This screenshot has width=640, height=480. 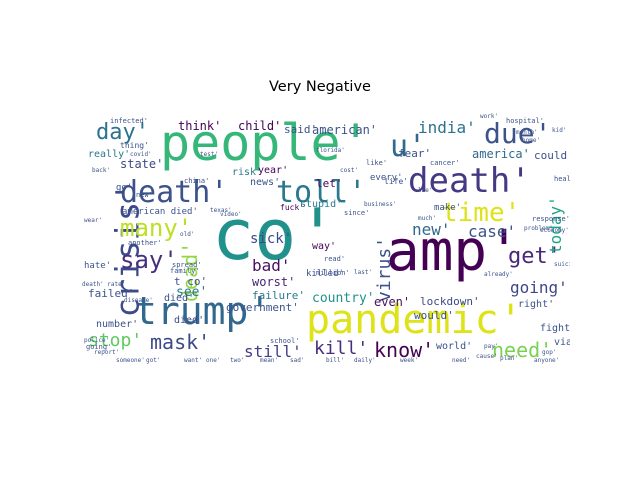 I want to click on cloud-word: back', so click(x=101, y=170).